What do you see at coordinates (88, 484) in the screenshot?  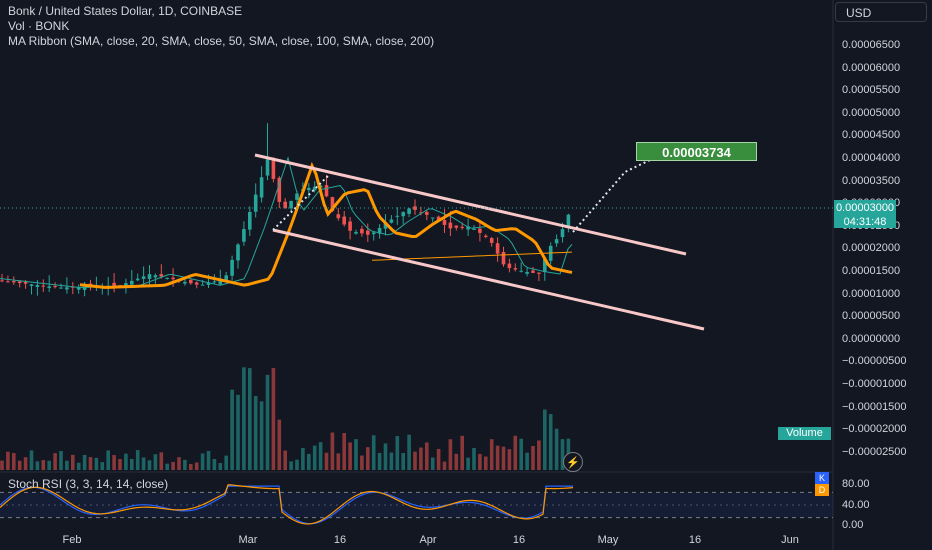 I see `stoch-rsi-legend: Stoch RSI (3, 3, 14, 14, close)` at bounding box center [88, 484].